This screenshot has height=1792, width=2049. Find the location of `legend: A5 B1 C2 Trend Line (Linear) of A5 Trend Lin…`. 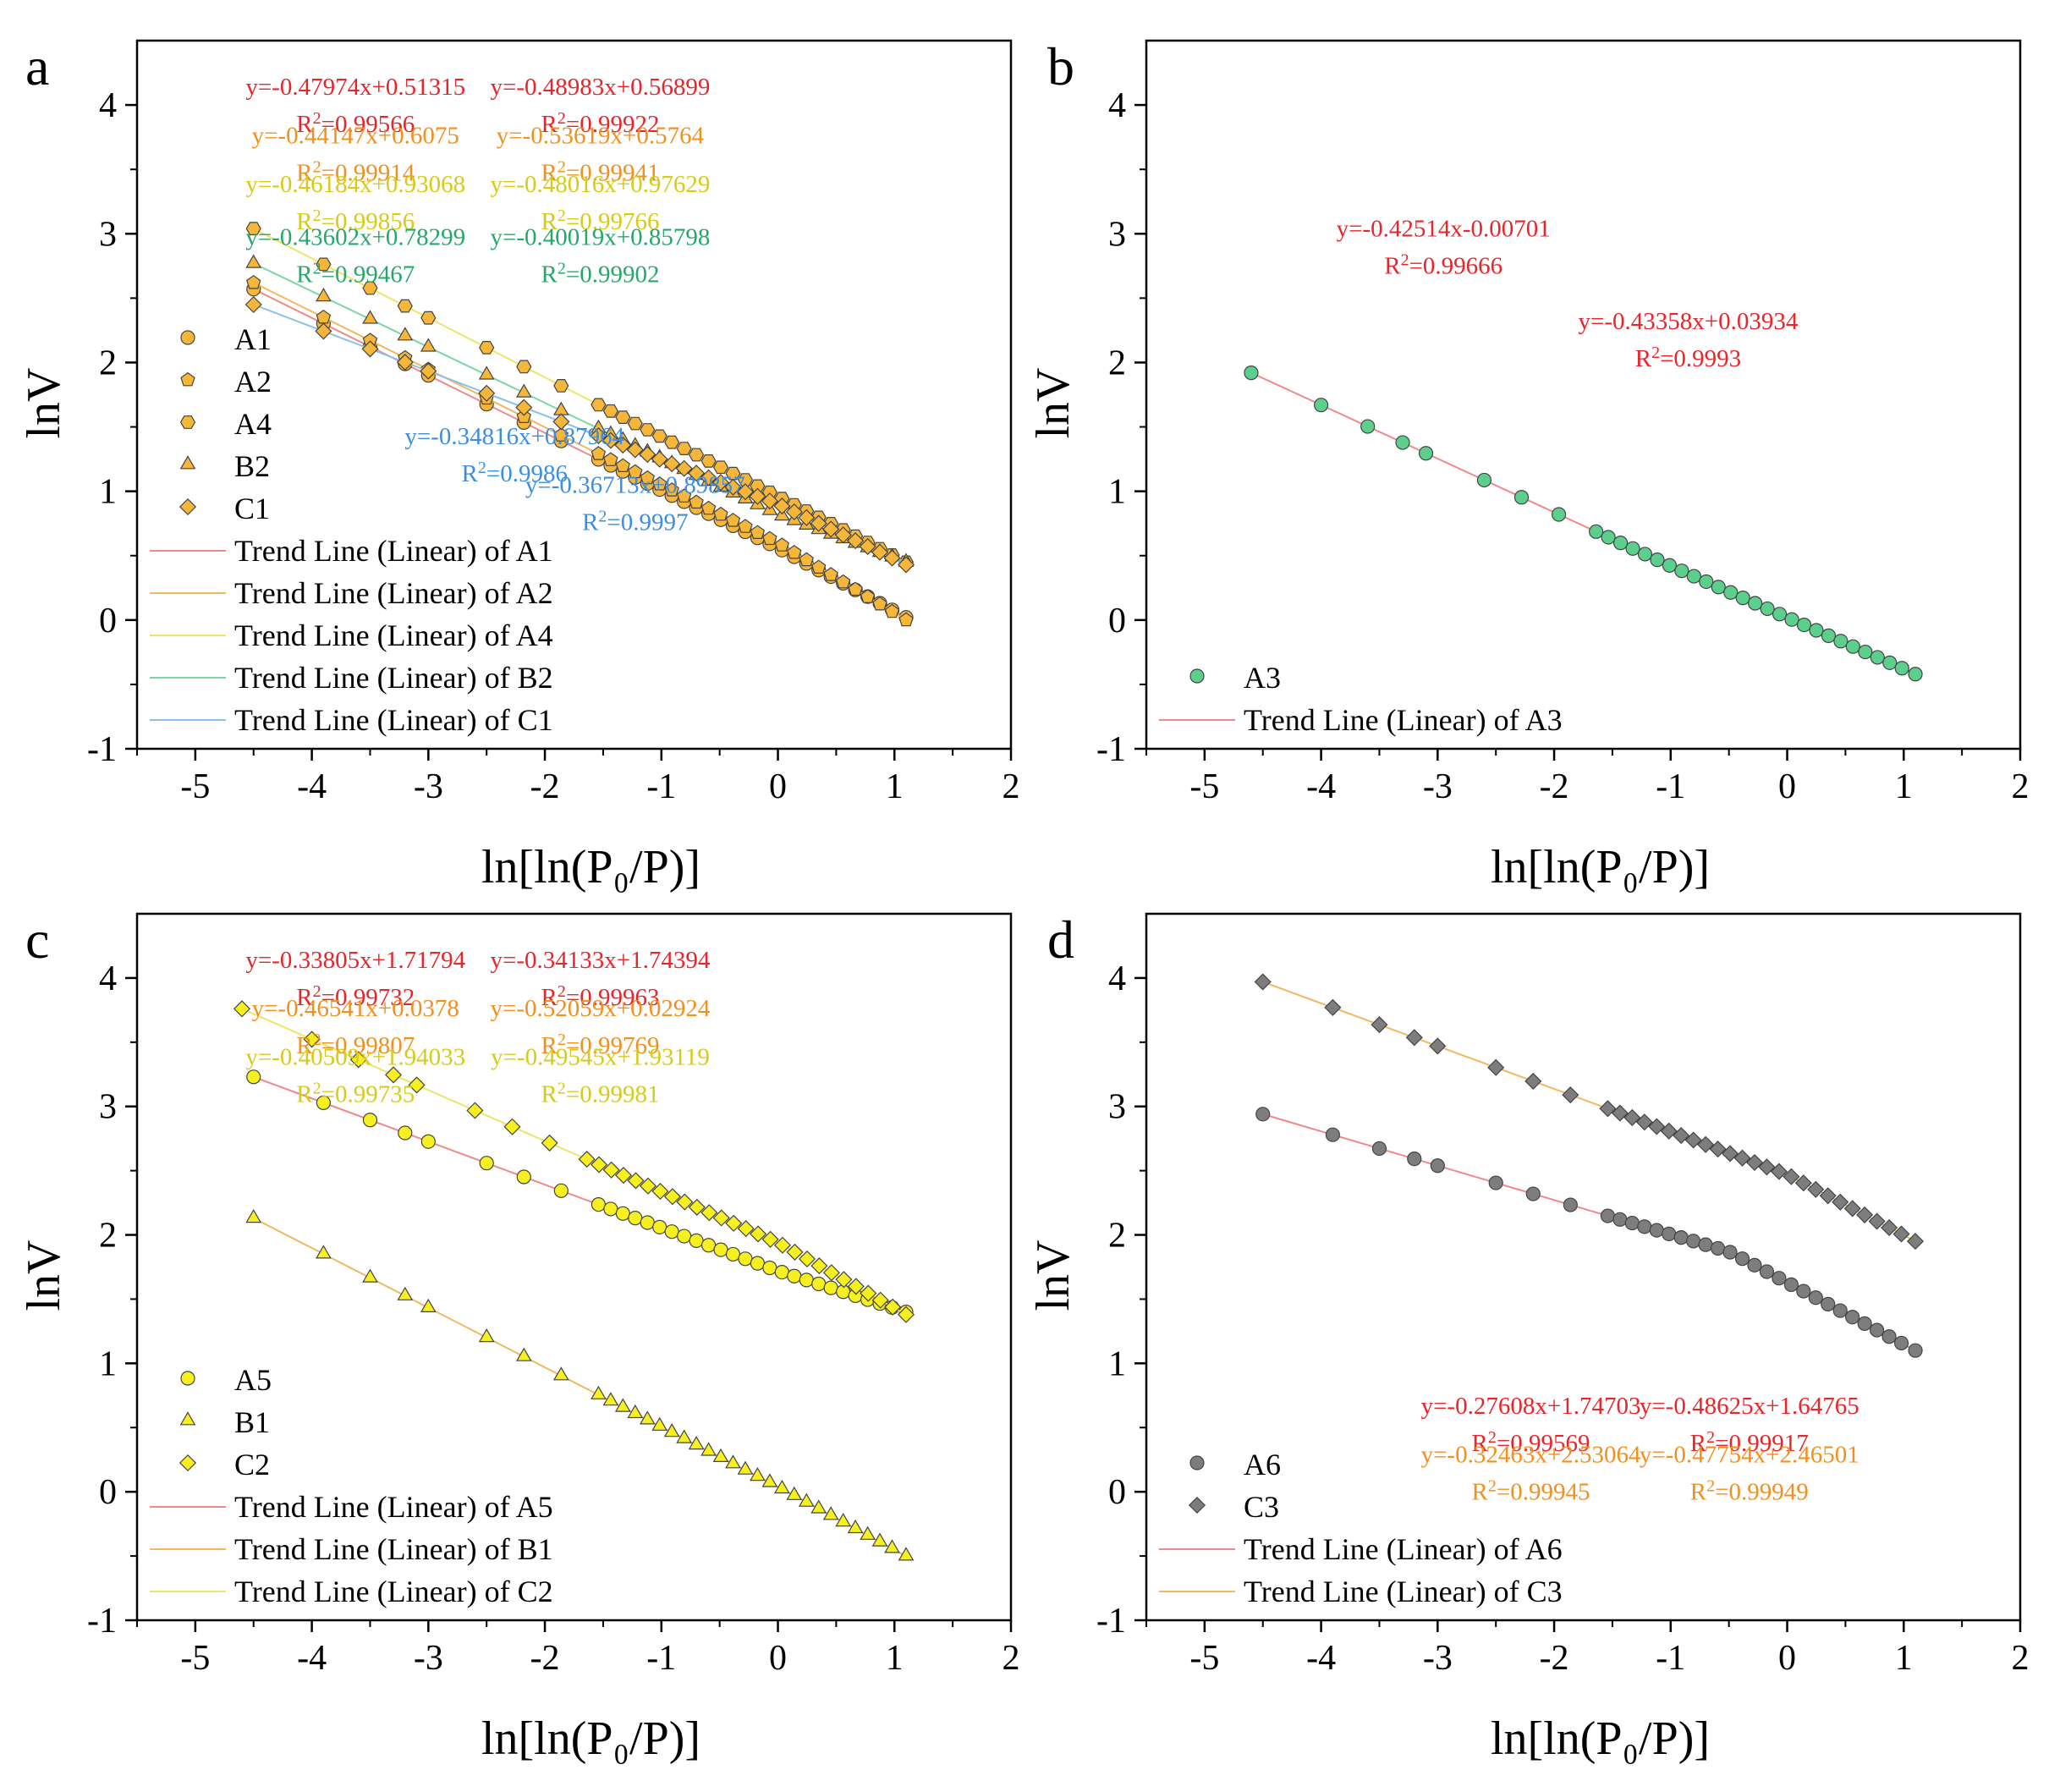

legend: A5 B1 C2 Trend Line (Linear) of A5 Trend Lin… is located at coordinates (352, 1485).